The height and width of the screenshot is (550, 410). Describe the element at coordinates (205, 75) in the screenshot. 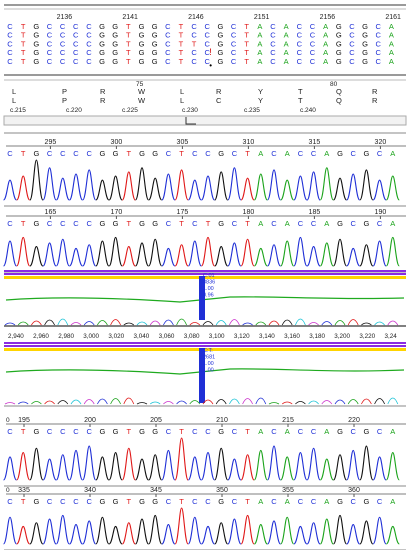

I see `protein-divider` at that location.